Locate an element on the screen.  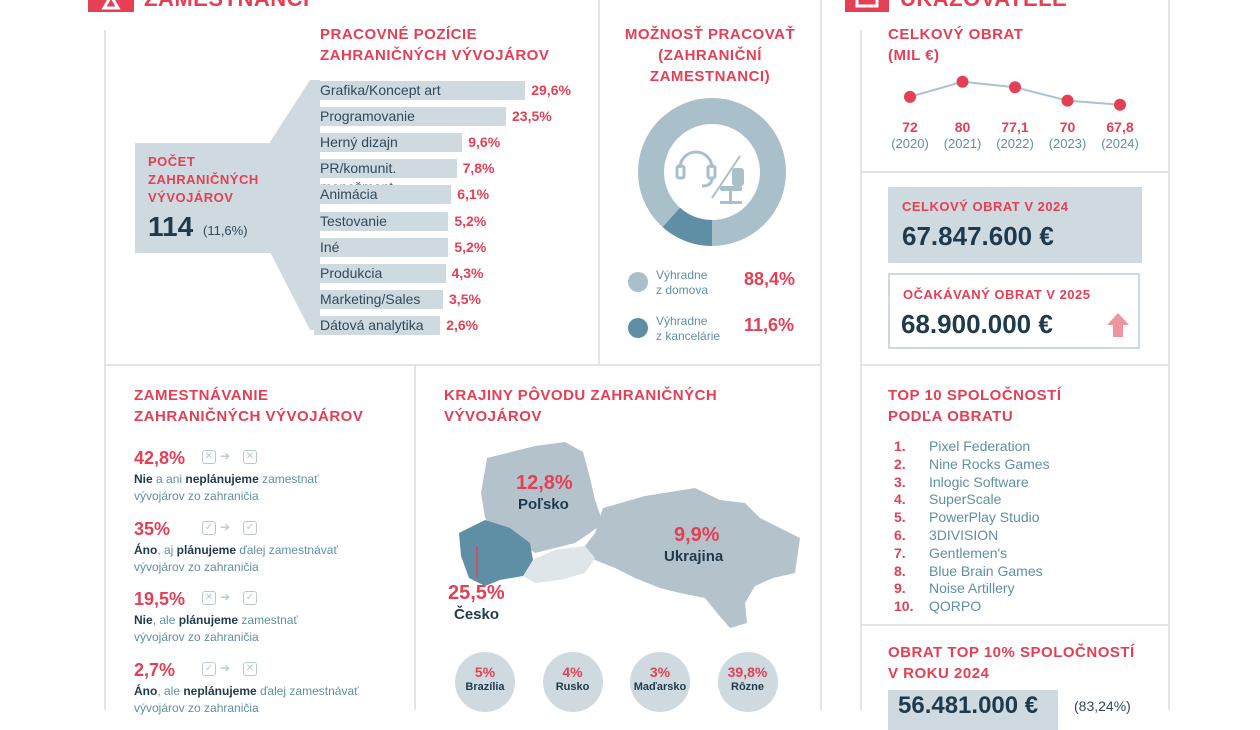
company-name: Noise Artillery is located at coordinates (972, 588).